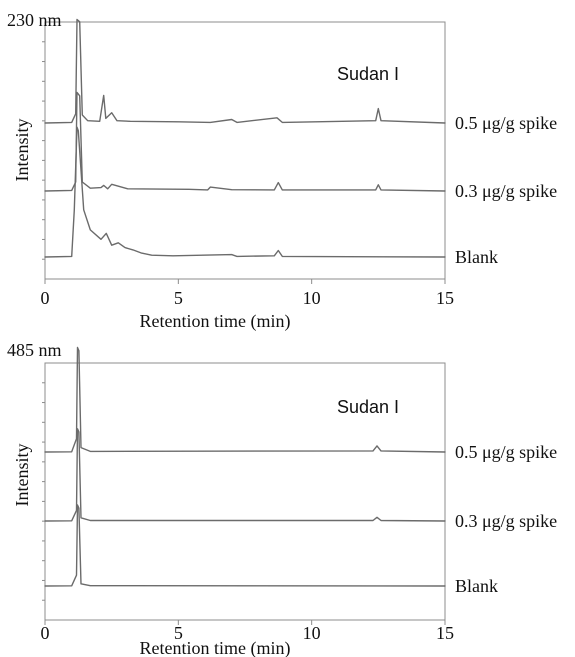 This screenshot has height=657, width=575. Describe the element at coordinates (34, 350) in the screenshot. I see `wavelength-label-1: 485 nm` at that location.